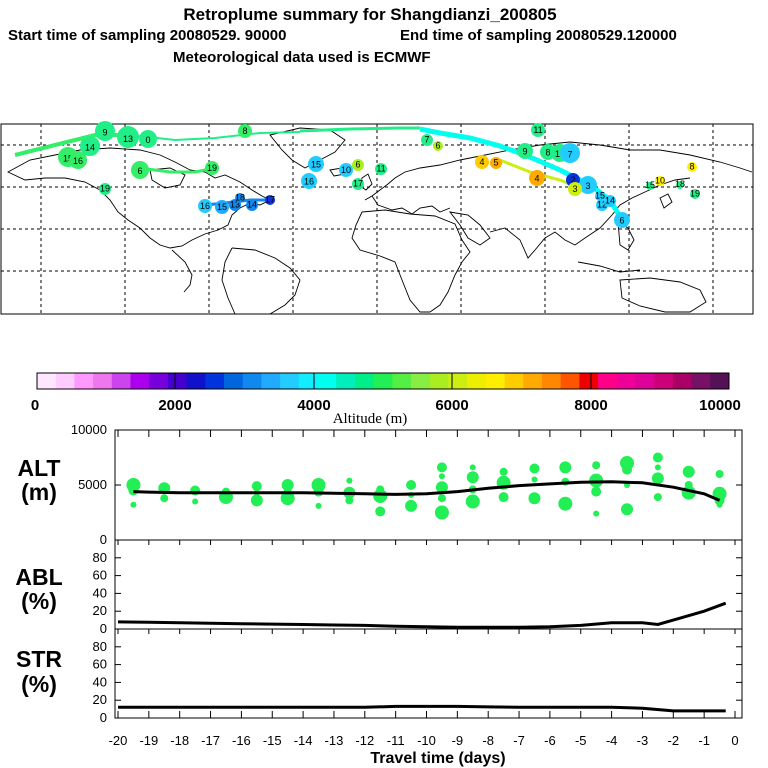 Image resolution: width=768 pixels, height=768 pixels. Describe the element at coordinates (538, 35) in the screenshot. I see `sampling-end: End time of sampling 20080529.120000` at that location.